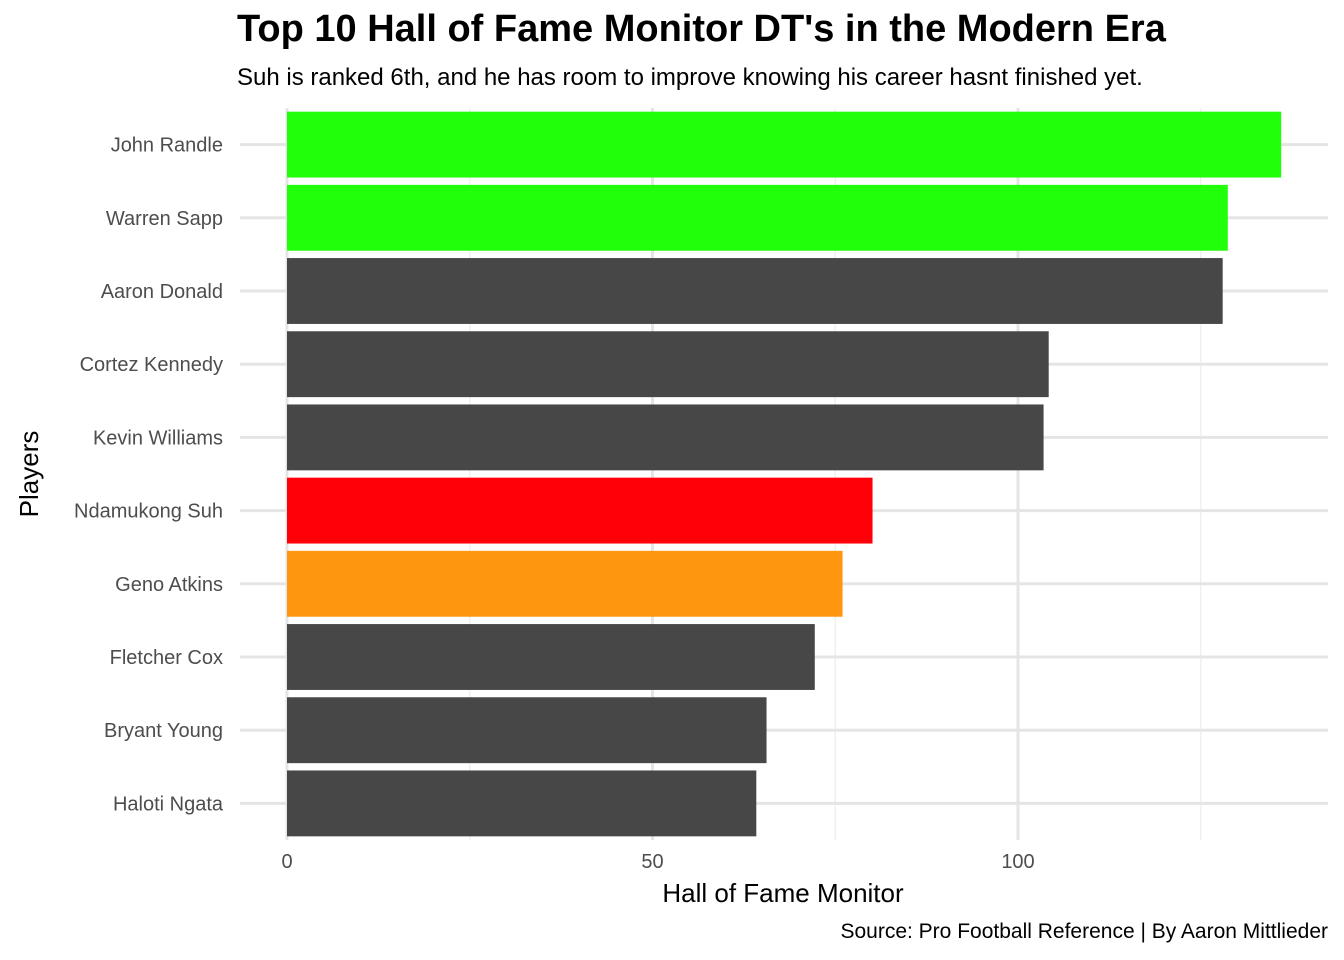 Image resolution: width=1344 pixels, height=960 pixels. What do you see at coordinates (166, 658) in the screenshot?
I see `y-tick-label: Fletcher Cox` at bounding box center [166, 658].